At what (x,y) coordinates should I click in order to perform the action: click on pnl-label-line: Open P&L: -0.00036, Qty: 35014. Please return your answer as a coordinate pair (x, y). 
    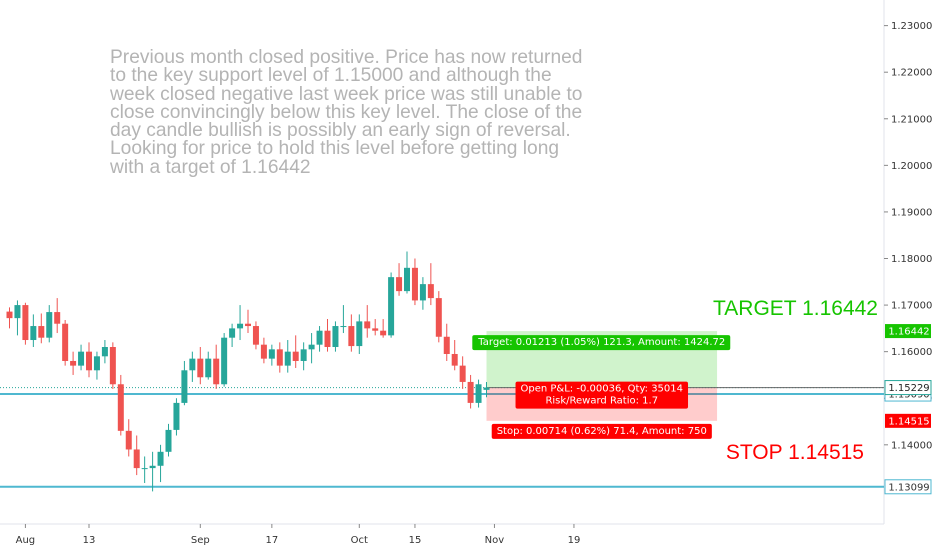
    Looking at the image, I should click on (602, 389).